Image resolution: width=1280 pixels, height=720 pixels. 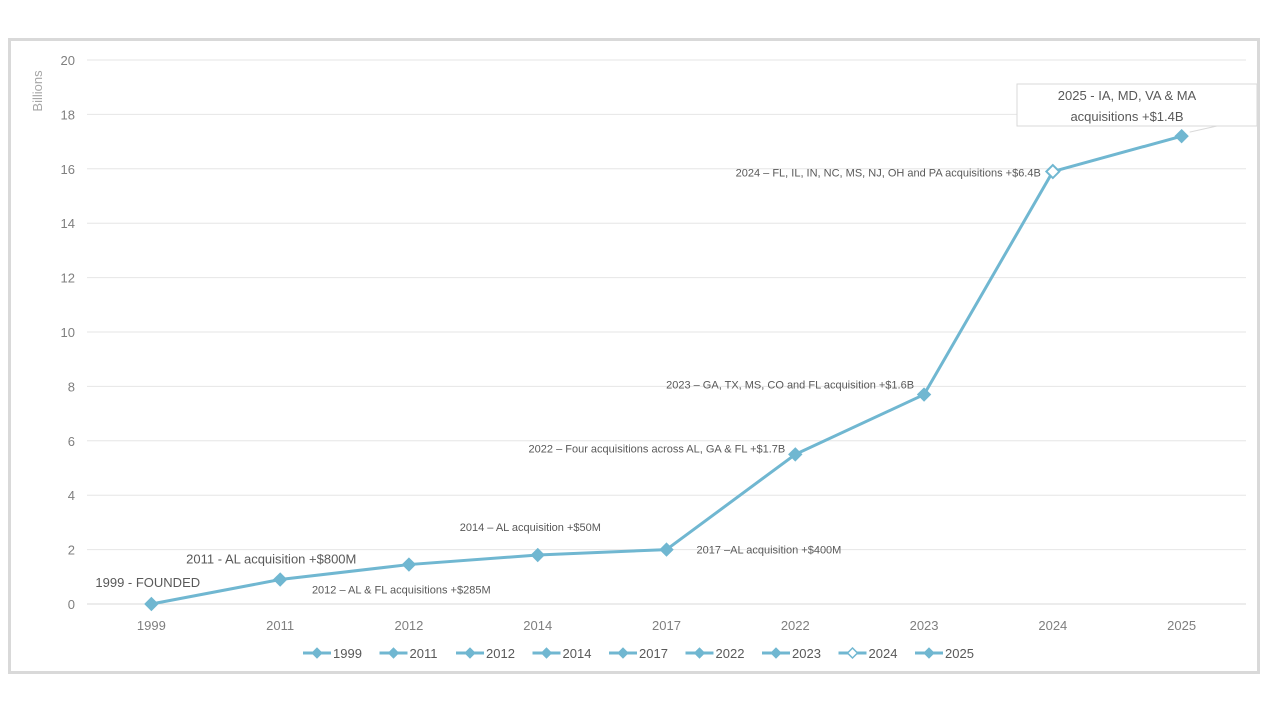 I want to click on legend-marker-2023, so click(x=776, y=653).